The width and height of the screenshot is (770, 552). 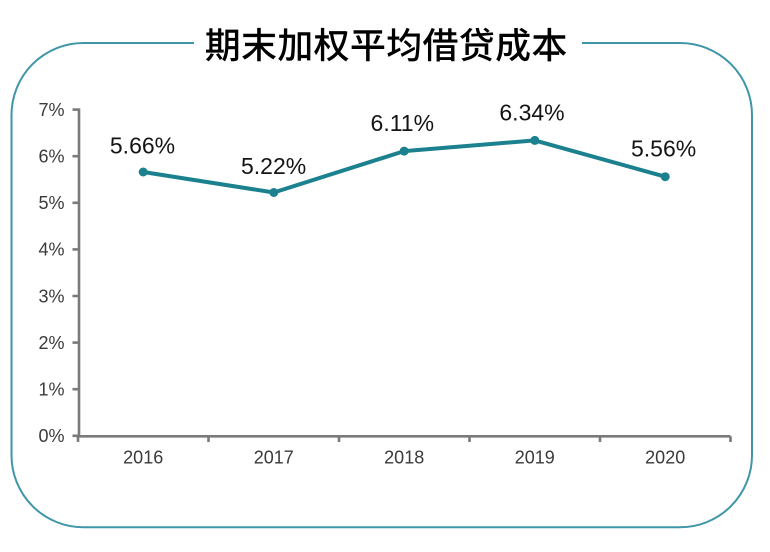 I want to click on svg-text: 2018, so click(x=404, y=458).